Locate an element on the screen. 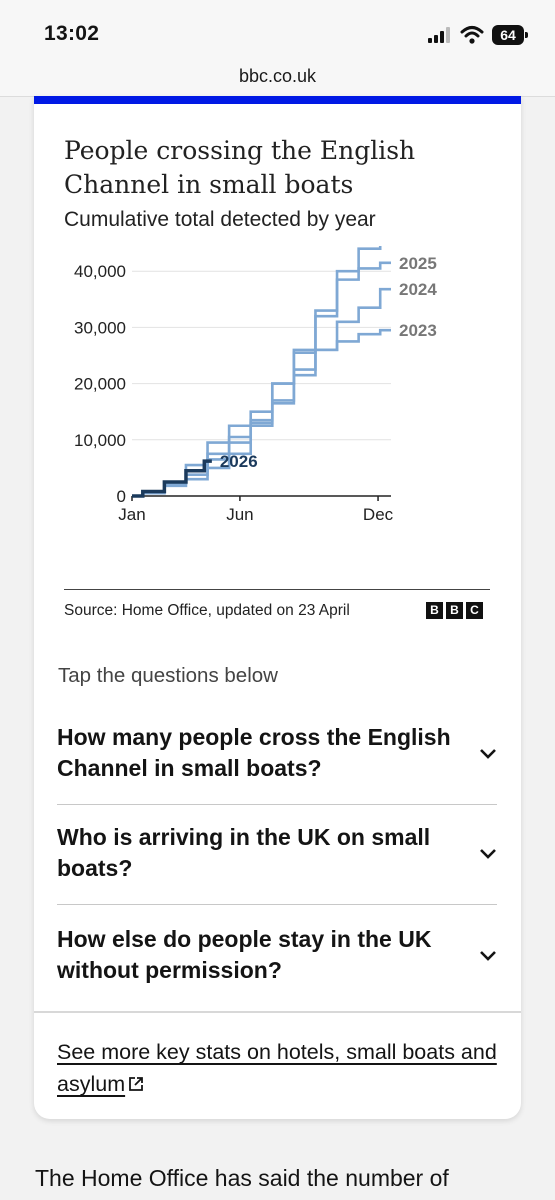 This screenshot has height=1200, width=555. brand-top-bar is located at coordinates (277, 100).